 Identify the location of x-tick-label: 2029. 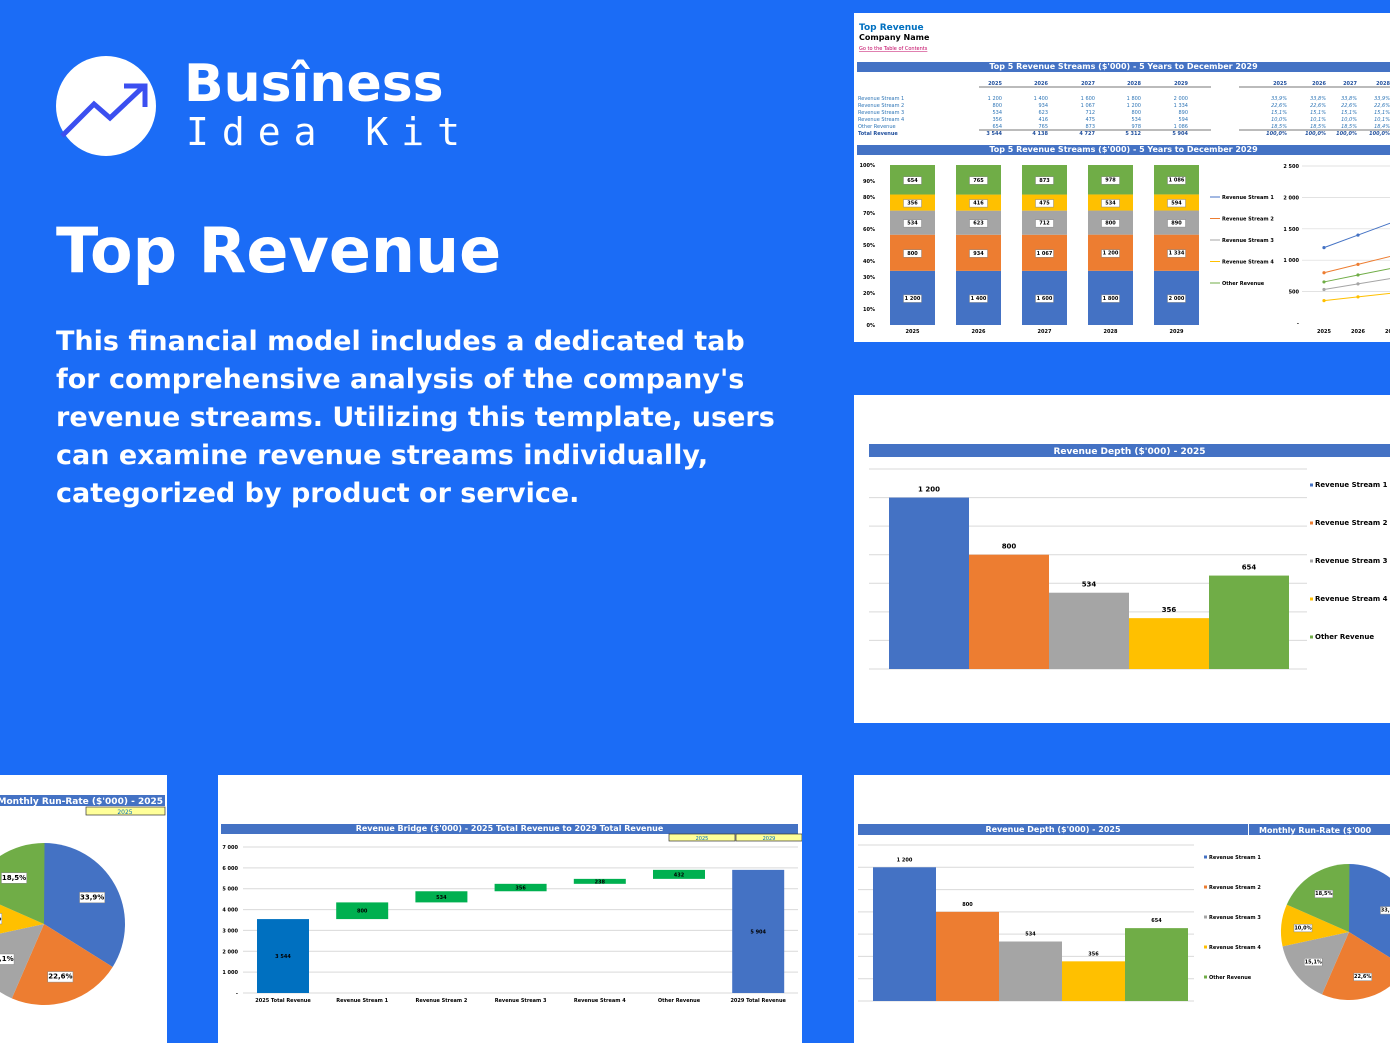
(1177, 332).